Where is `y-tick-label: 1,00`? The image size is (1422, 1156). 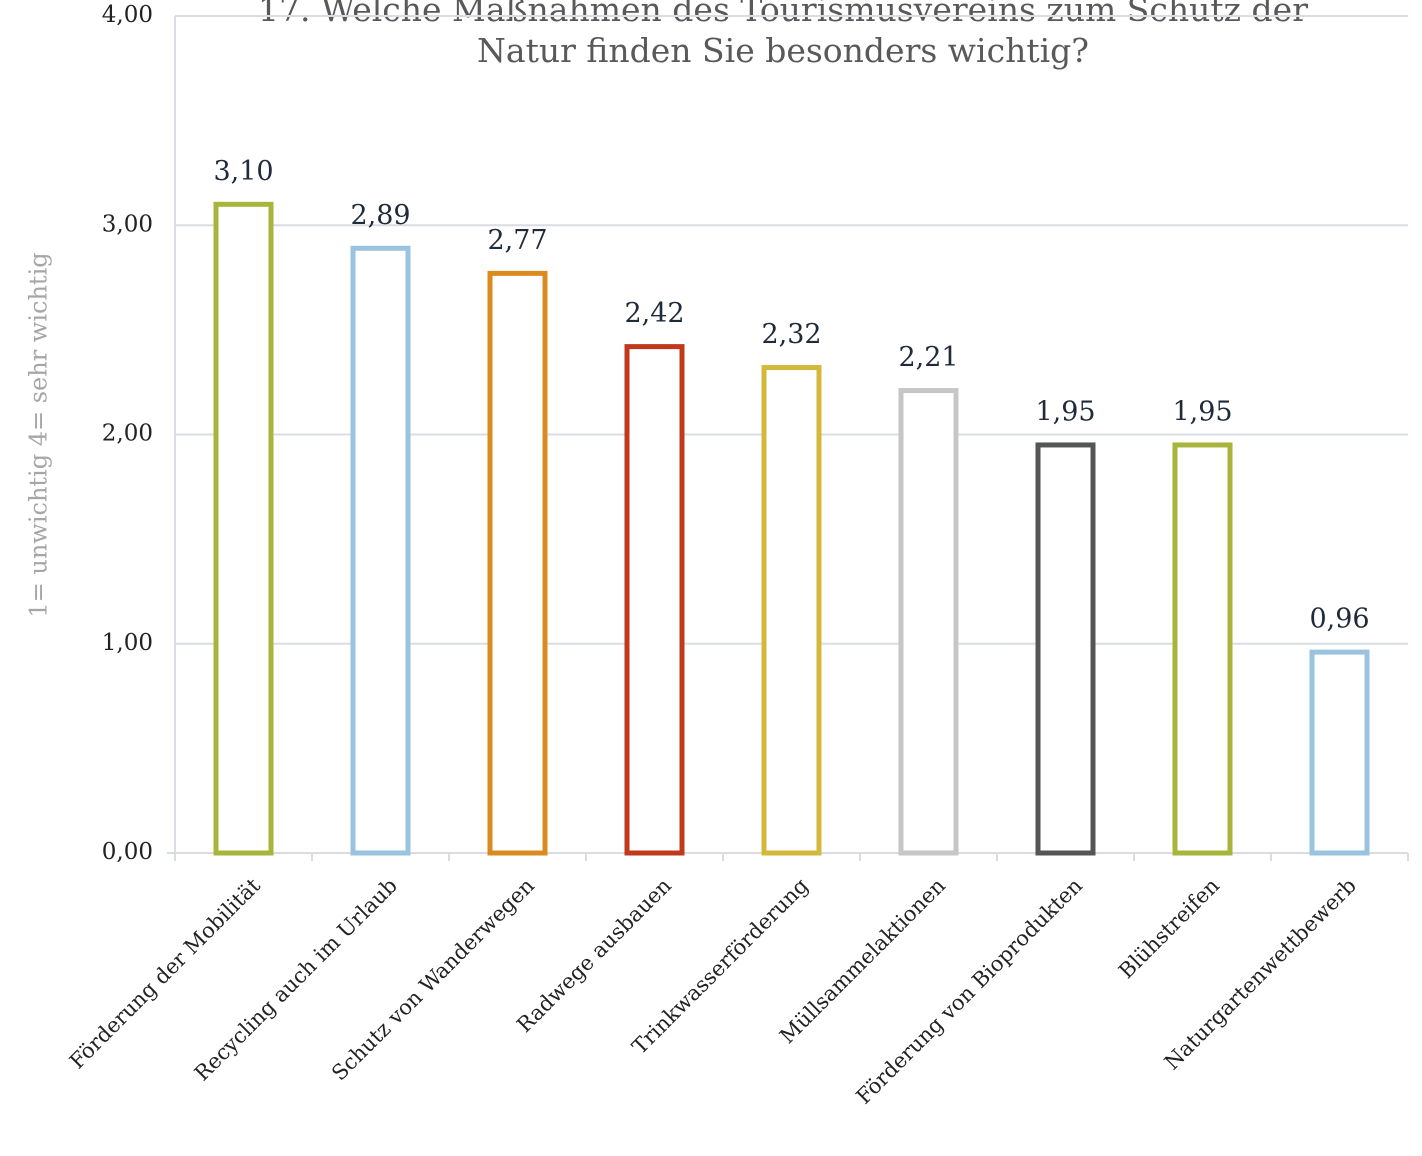
y-tick-label: 1,00 is located at coordinates (127, 643).